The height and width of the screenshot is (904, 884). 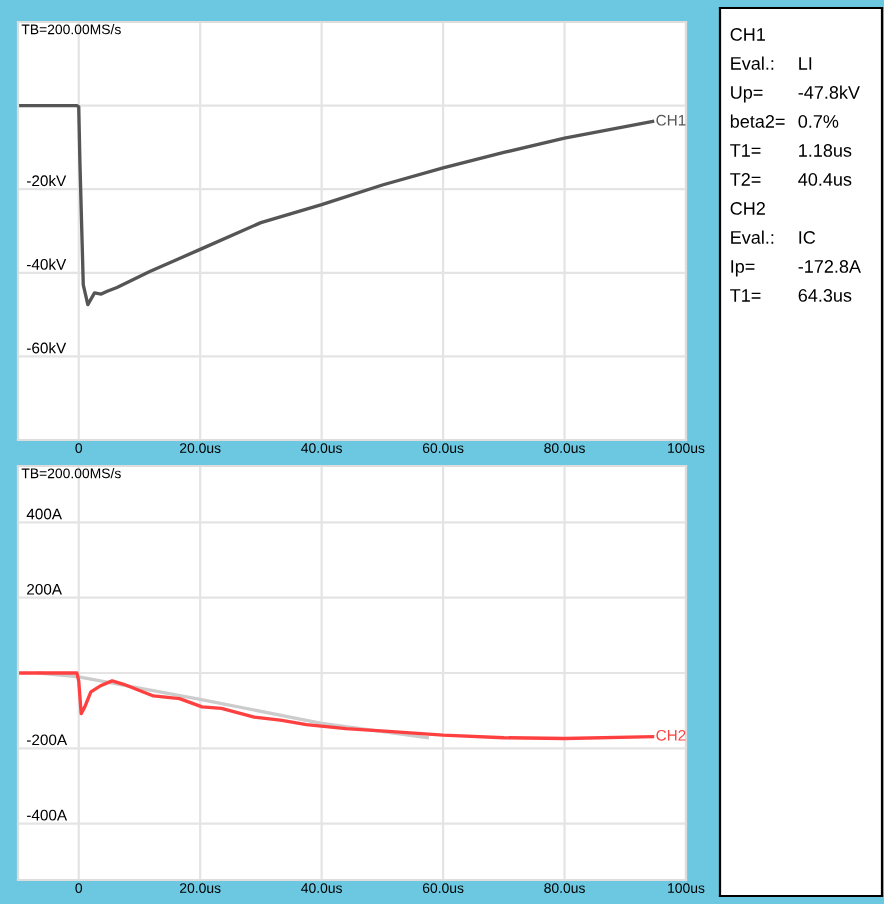 I want to click on text: Ip= -172.8A, so click(x=796, y=268).